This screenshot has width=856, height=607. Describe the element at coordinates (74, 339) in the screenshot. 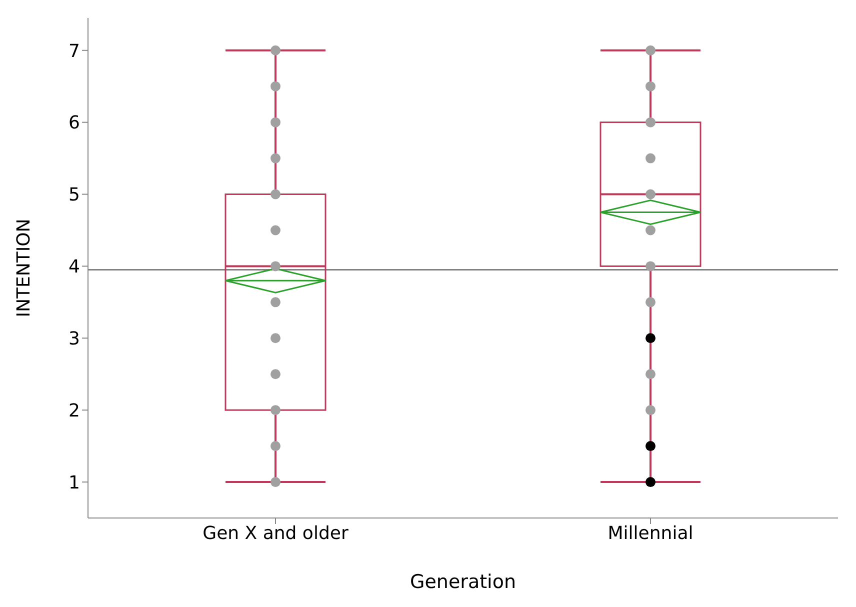

I see `y-tick-label: 3` at that location.